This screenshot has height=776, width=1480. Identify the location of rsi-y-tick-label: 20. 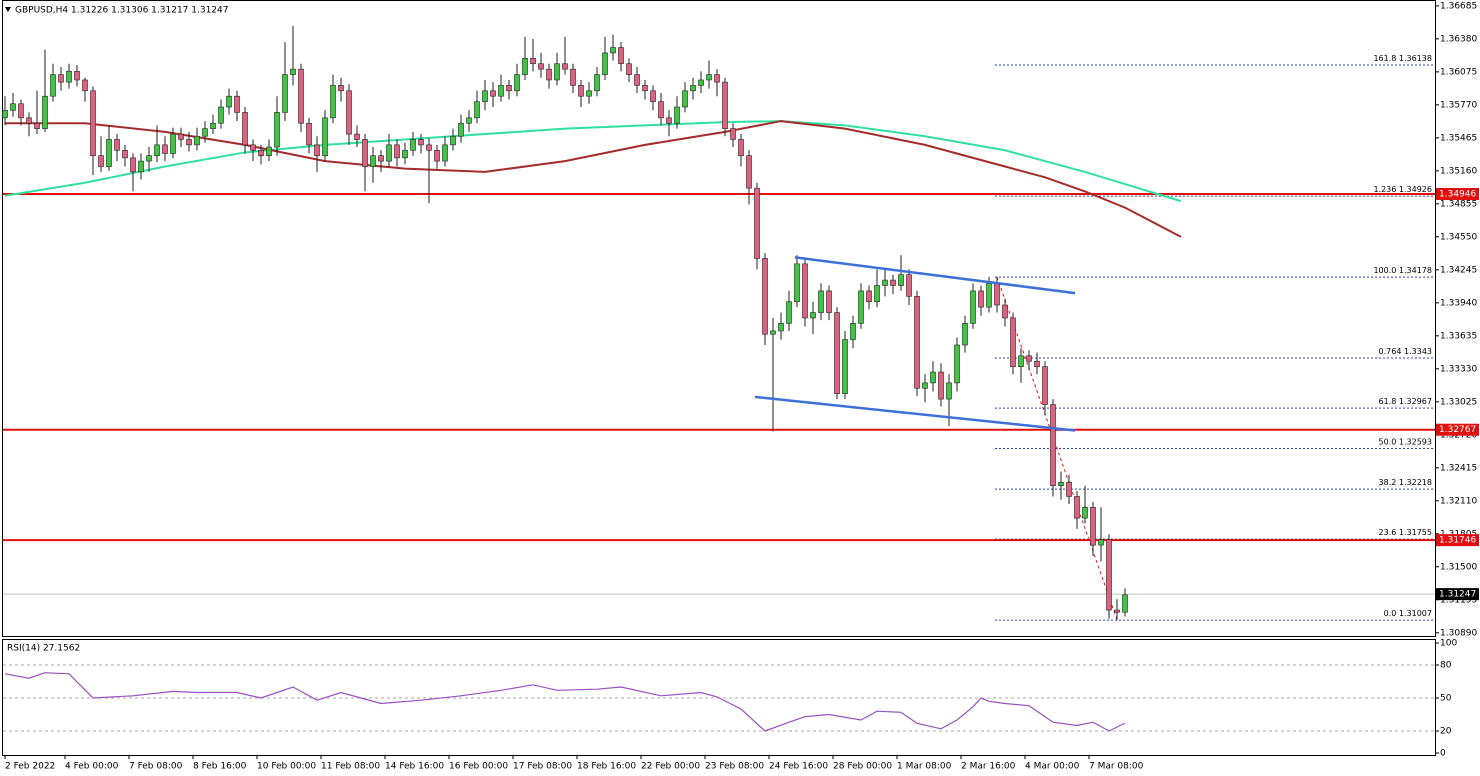
(1446, 732).